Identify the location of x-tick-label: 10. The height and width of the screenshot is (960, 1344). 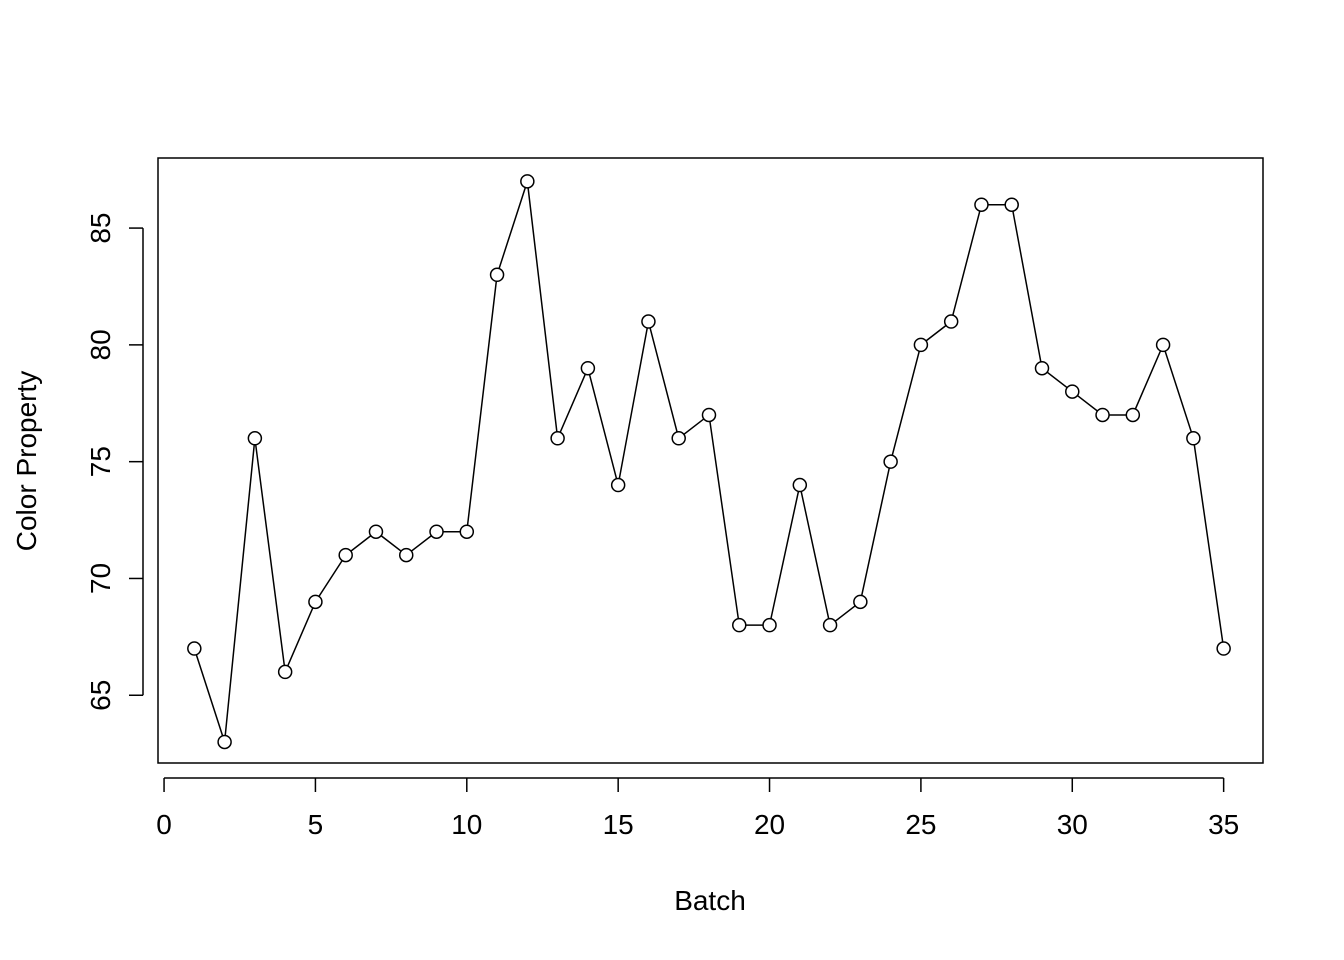
(466, 824).